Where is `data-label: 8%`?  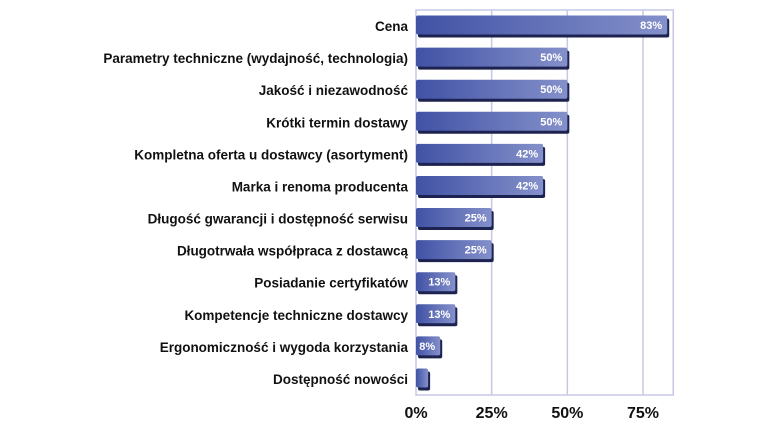 data-label: 8% is located at coordinates (427, 347).